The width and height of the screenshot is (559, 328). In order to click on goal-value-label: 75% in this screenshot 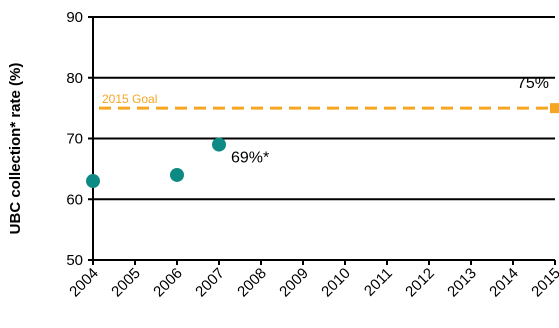, I will do `click(533, 83)`.